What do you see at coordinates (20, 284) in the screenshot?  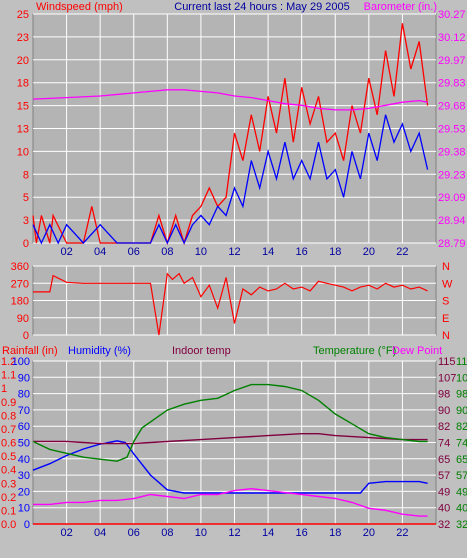 I see `direction-y-tick-label: 270` at bounding box center [20, 284].